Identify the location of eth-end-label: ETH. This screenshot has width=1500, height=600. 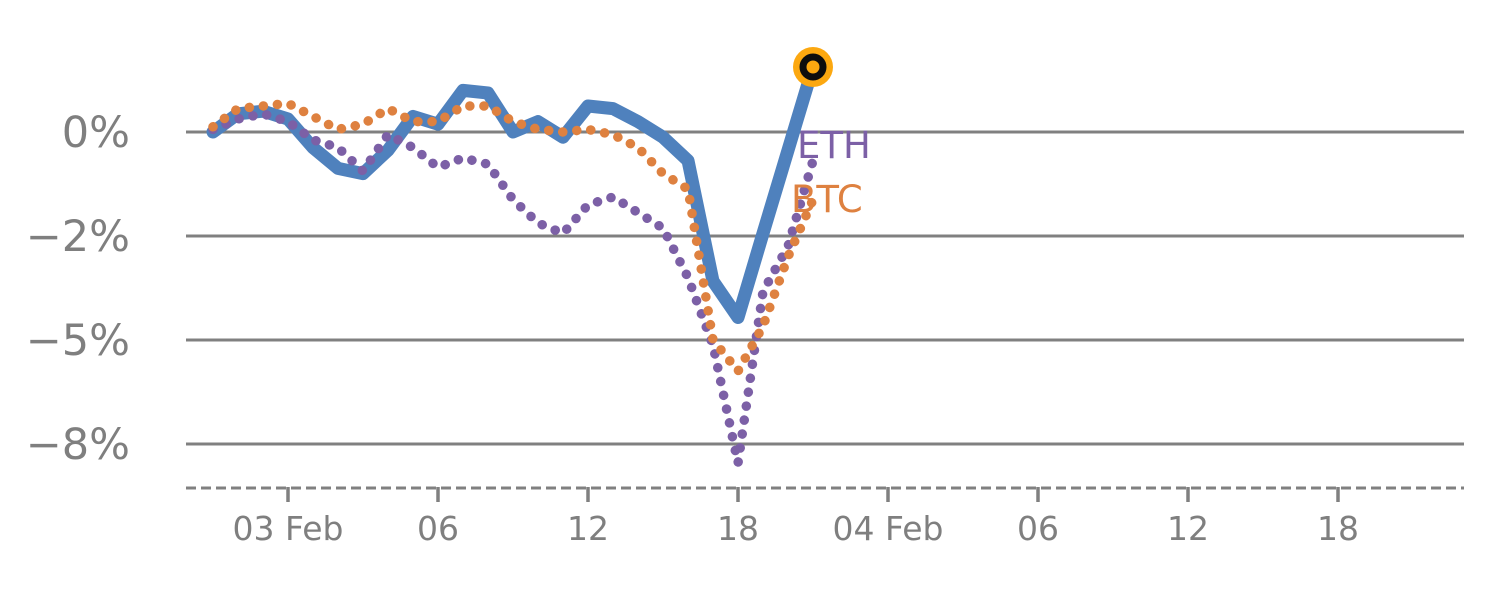
(834, 145).